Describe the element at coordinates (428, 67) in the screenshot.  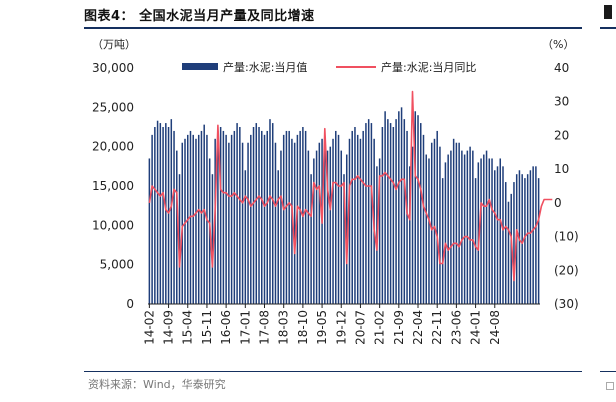
I see `legend-label-line: 产量:水泥:当月同比` at that location.